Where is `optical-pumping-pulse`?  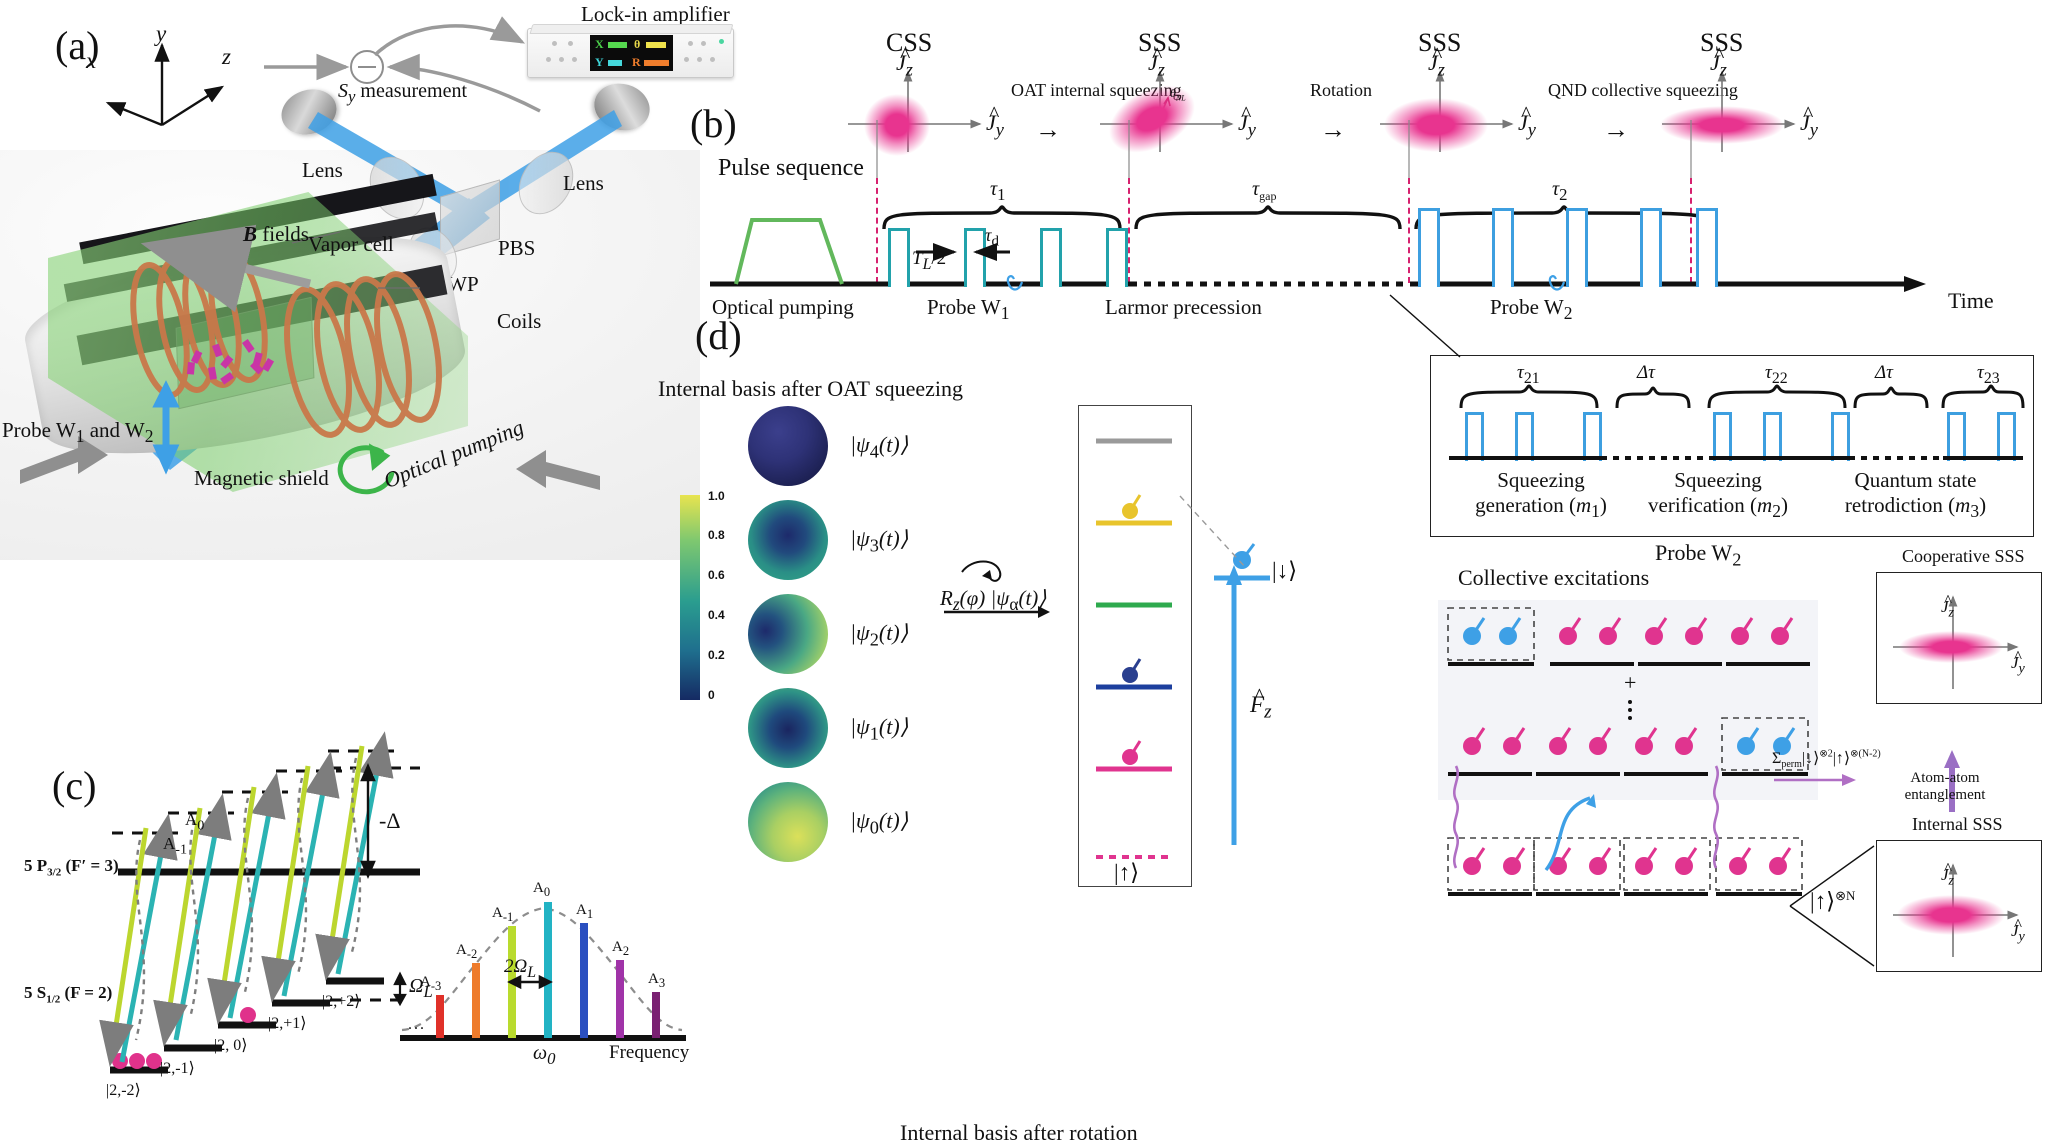
optical-pumping-pulse is located at coordinates (789, 251).